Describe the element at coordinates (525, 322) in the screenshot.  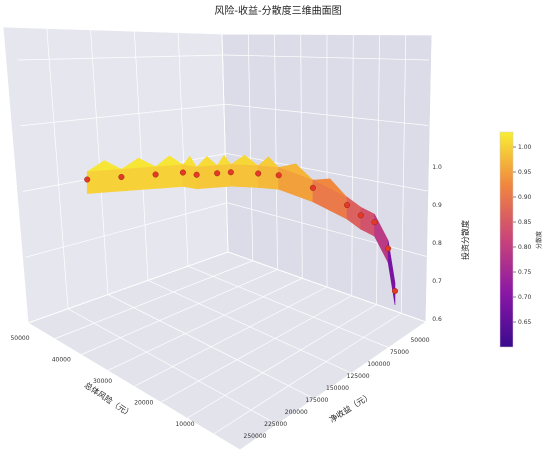
I see `colorbar-tick-label: 0.65` at that location.